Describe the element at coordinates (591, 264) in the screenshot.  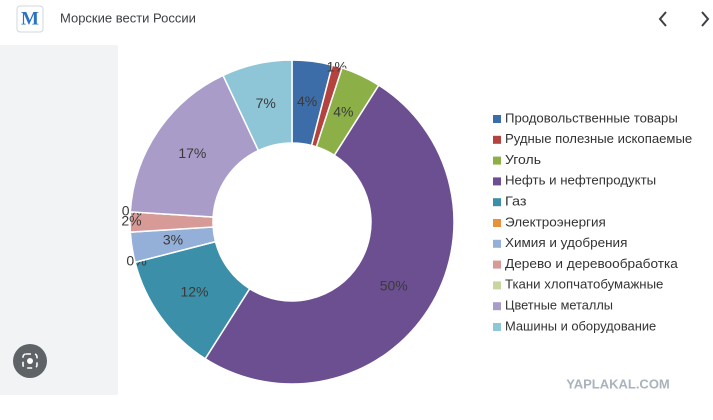
I see `legend-label: Дерево и деревообработка` at that location.